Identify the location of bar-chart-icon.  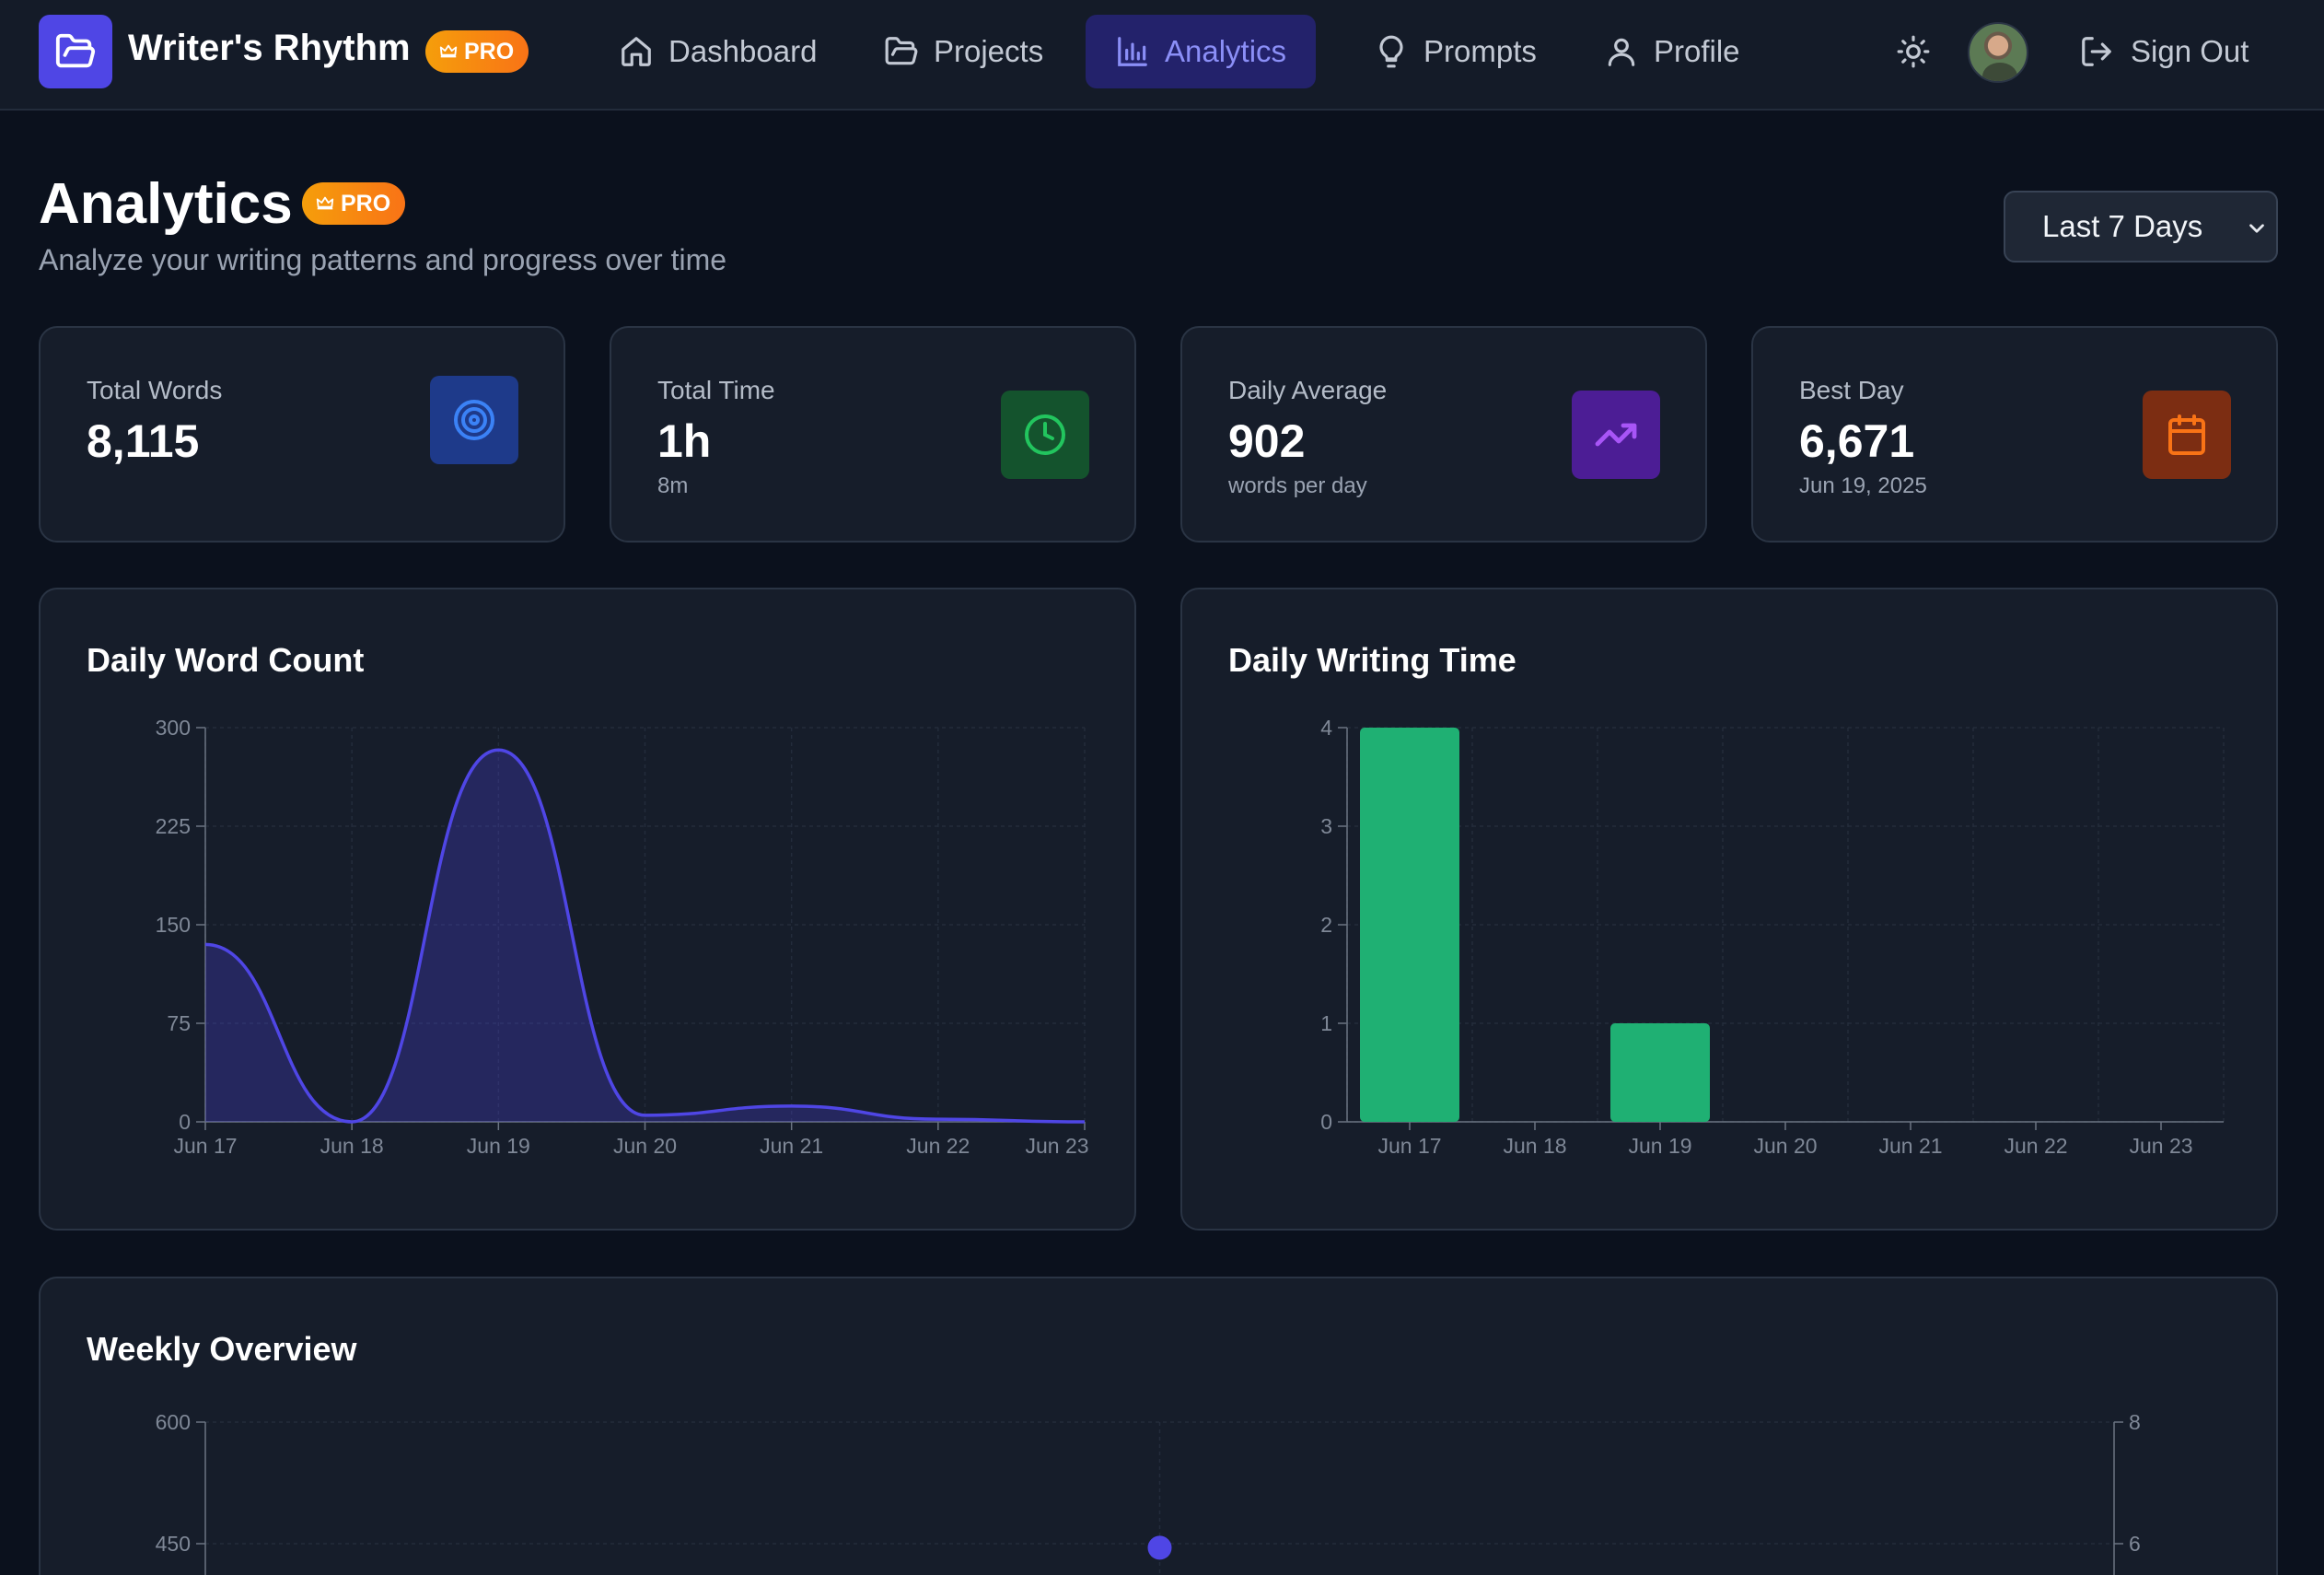
(1132, 51).